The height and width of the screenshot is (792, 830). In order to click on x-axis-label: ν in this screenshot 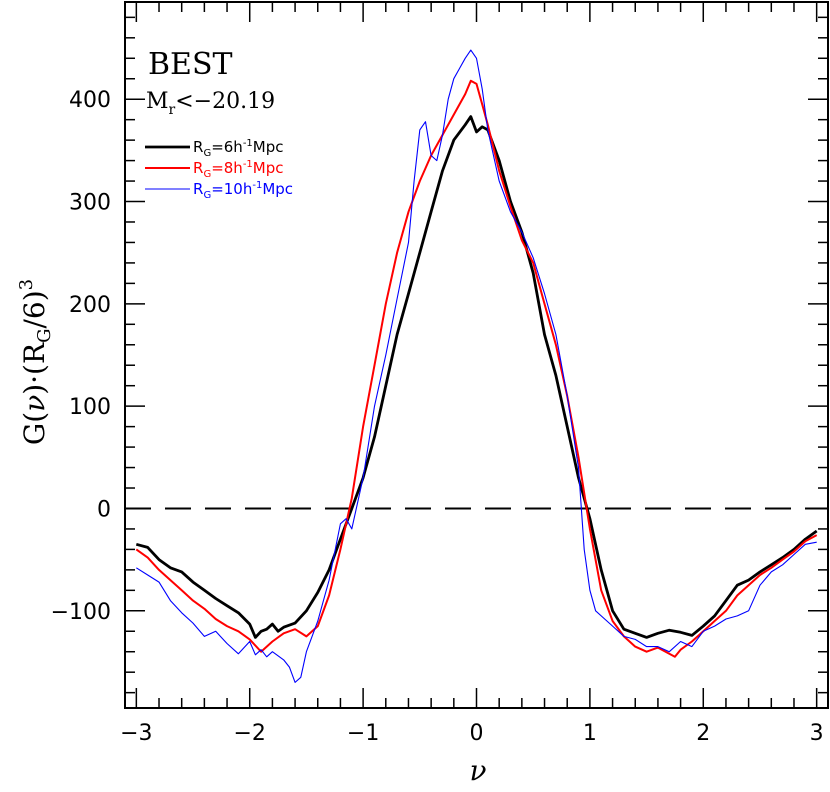, I will do `click(477, 770)`.